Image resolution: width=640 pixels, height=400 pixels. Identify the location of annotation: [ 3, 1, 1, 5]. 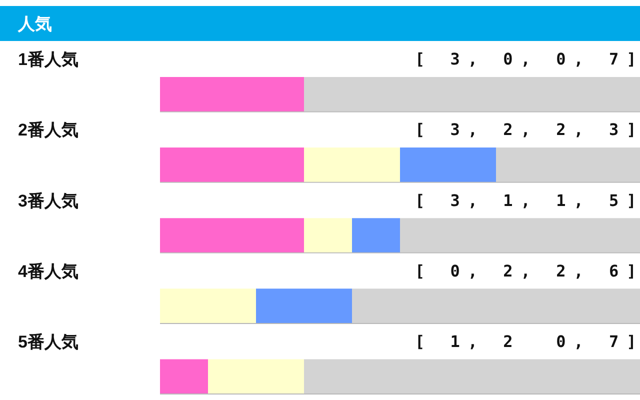
(527, 200).